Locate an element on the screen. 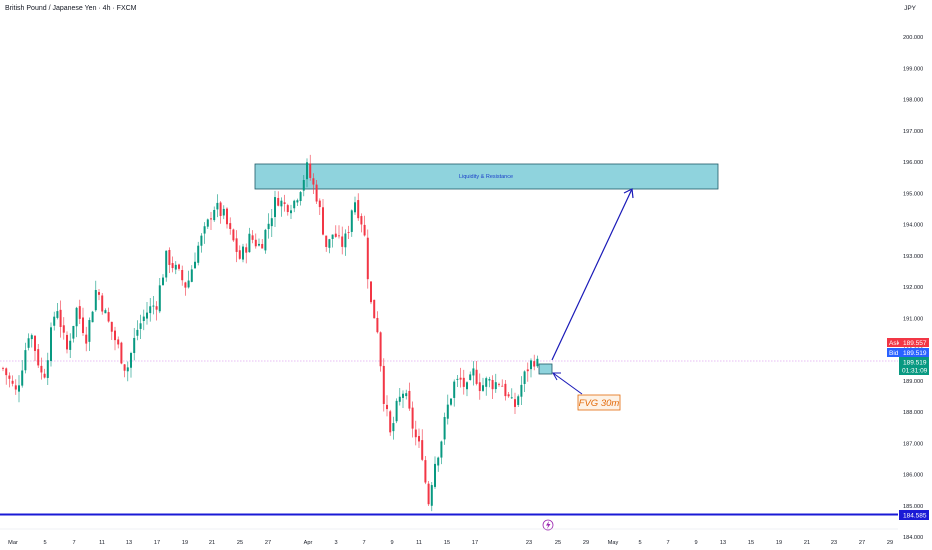 Image resolution: width=932 pixels, height=550 pixels. price-tick-label: 193.000 is located at coordinates (913, 257).